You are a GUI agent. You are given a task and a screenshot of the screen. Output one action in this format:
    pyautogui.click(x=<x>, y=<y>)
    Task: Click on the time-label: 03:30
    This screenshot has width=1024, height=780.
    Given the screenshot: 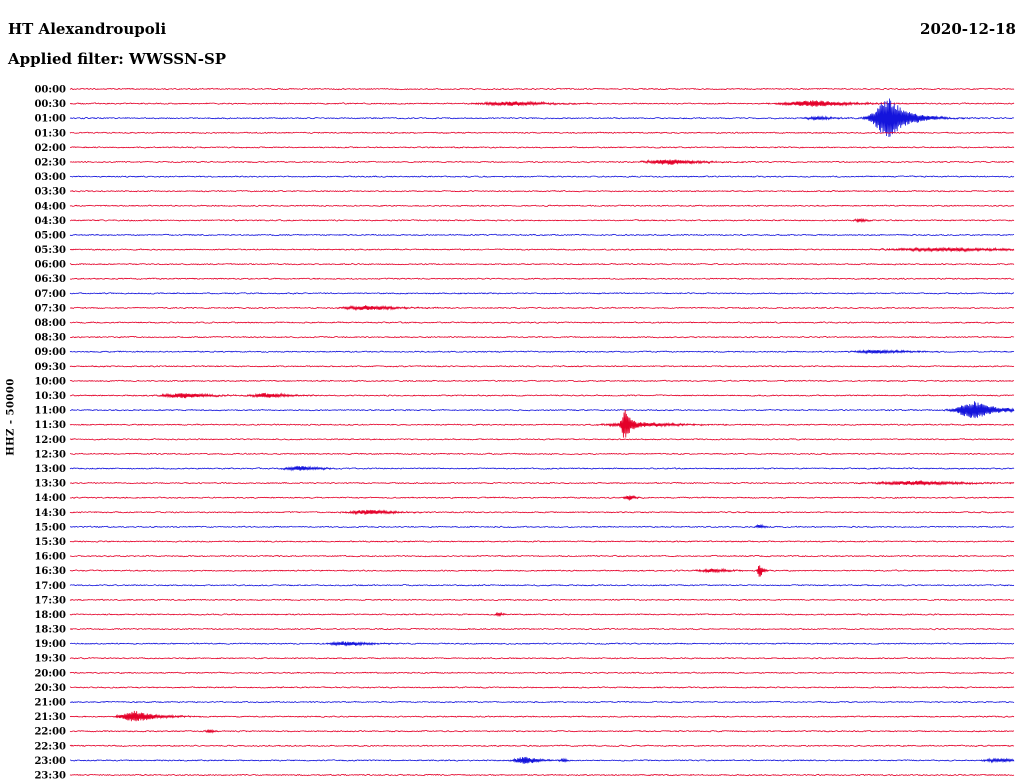 What is the action you would take?
    pyautogui.click(x=50, y=192)
    